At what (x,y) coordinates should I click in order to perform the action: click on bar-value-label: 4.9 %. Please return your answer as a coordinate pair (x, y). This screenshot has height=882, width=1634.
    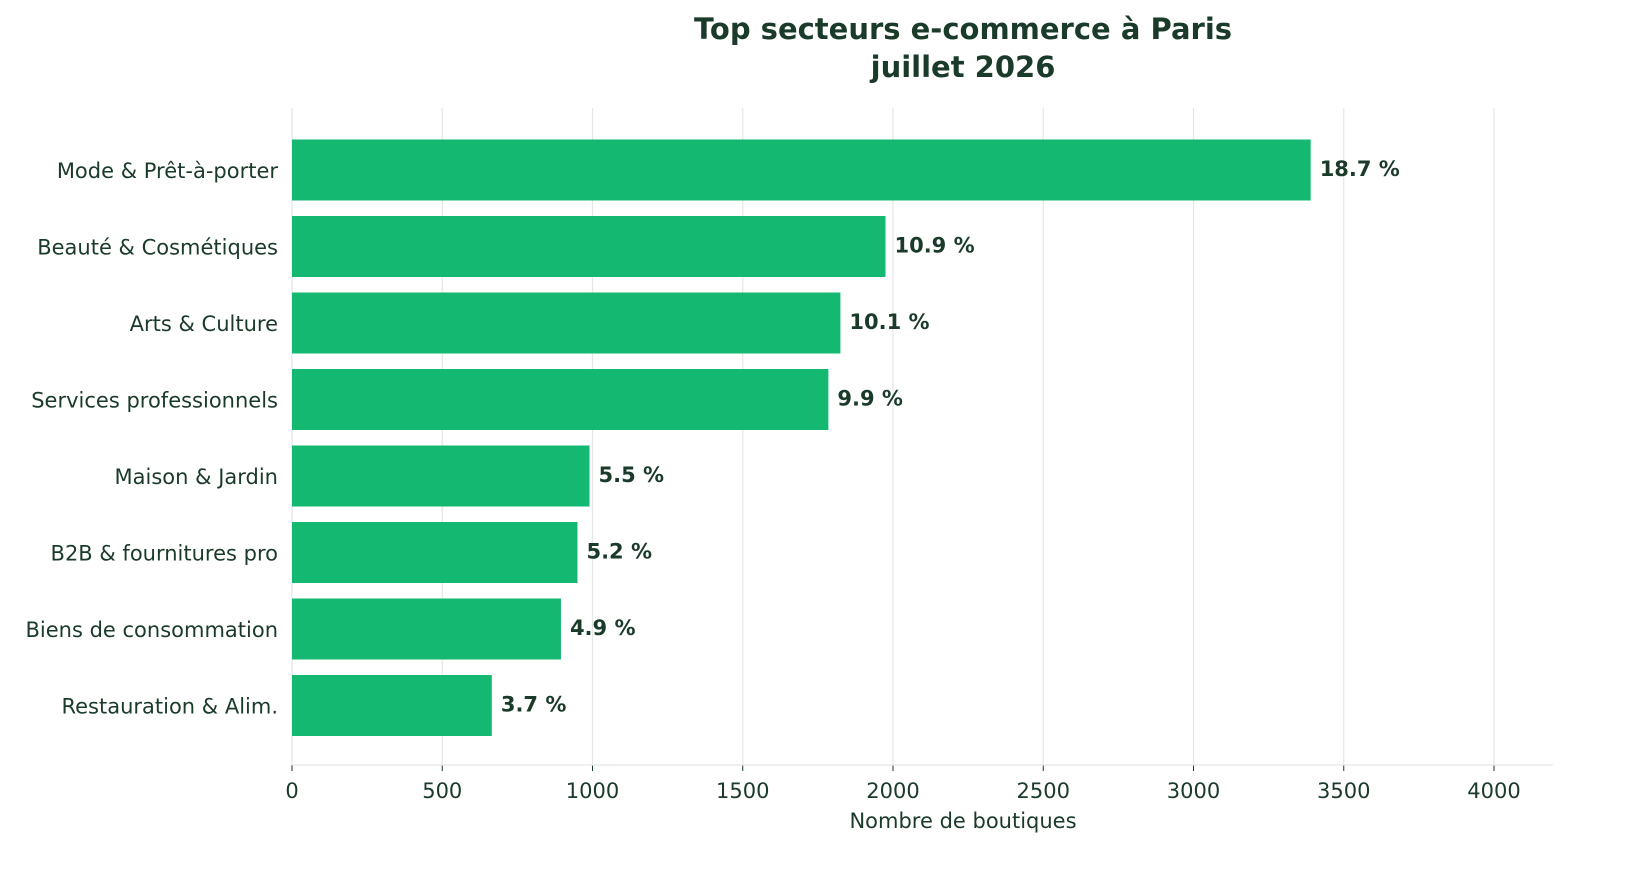
    Looking at the image, I should click on (603, 628).